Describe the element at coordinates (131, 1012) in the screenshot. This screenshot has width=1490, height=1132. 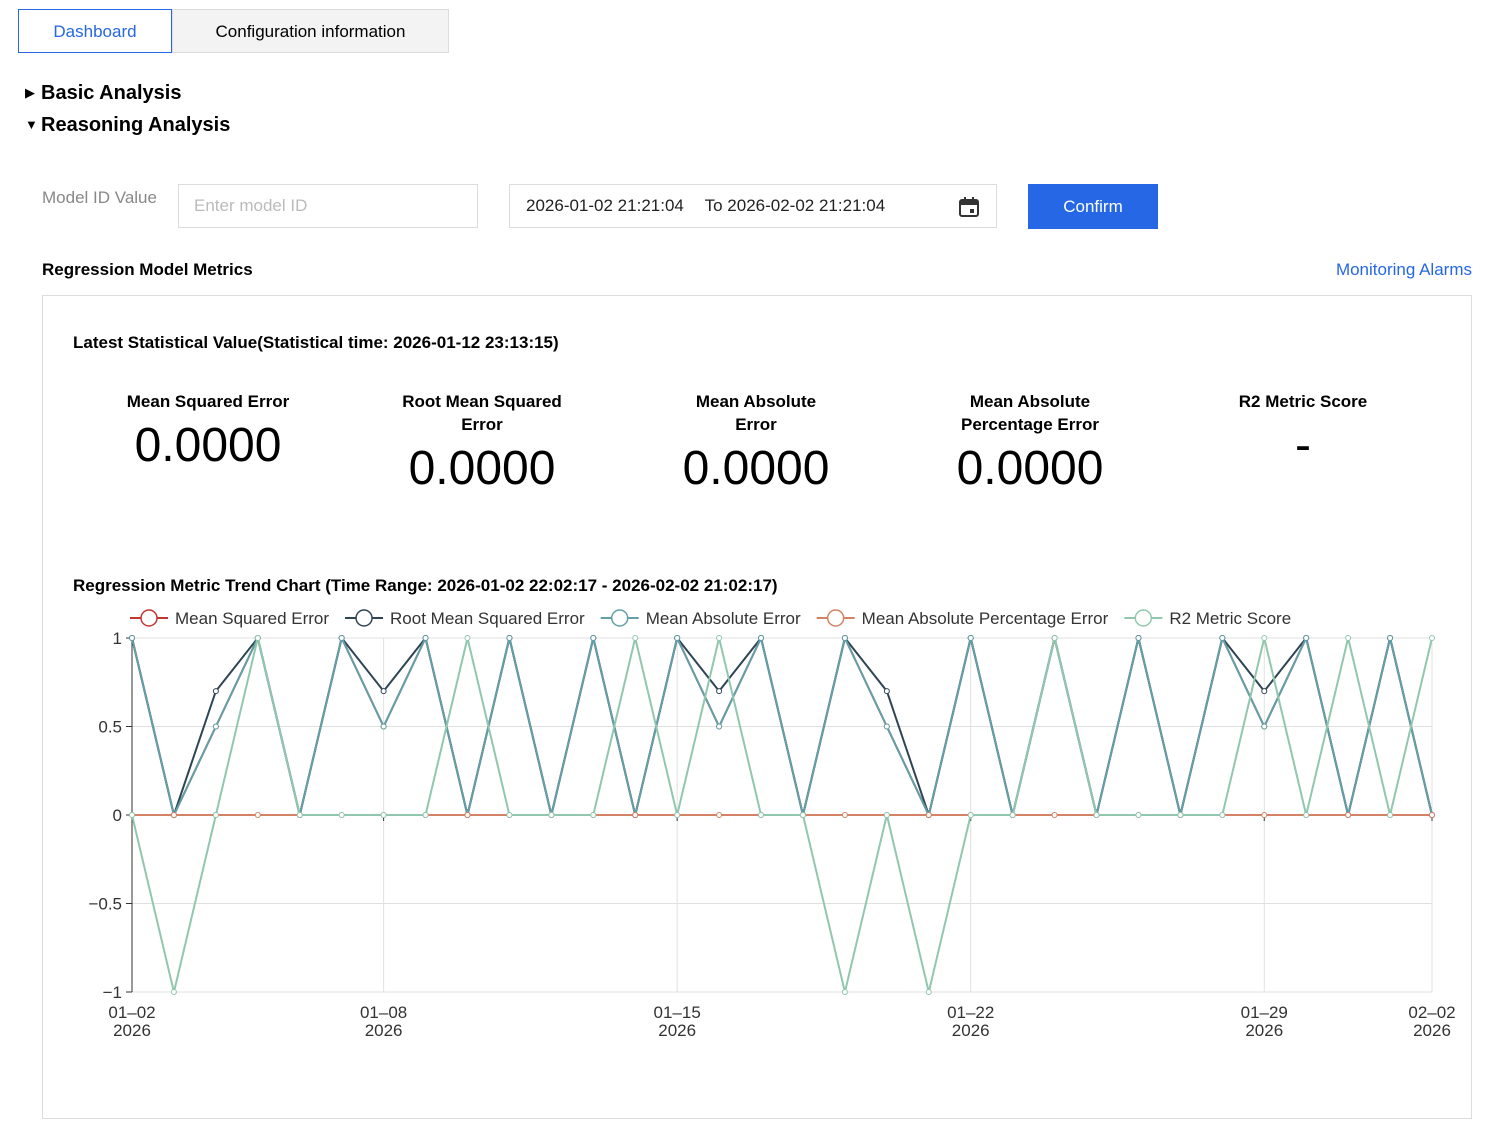
I see `x-tick-label: 01–02` at that location.